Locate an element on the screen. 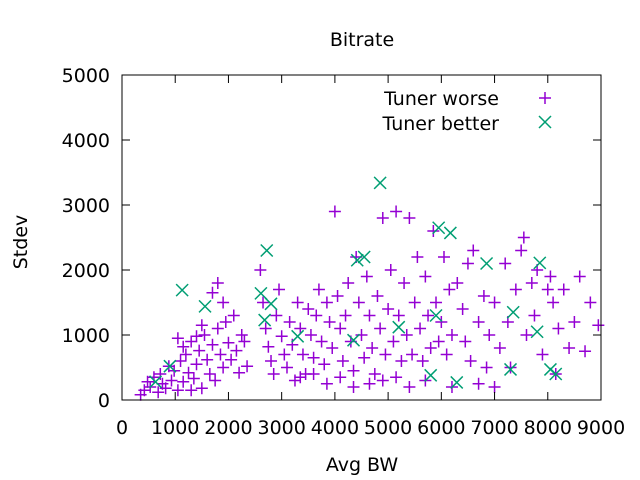 The width and height of the screenshot is (640, 480). legend: Tuner worse Tuner better is located at coordinates (467, 111).